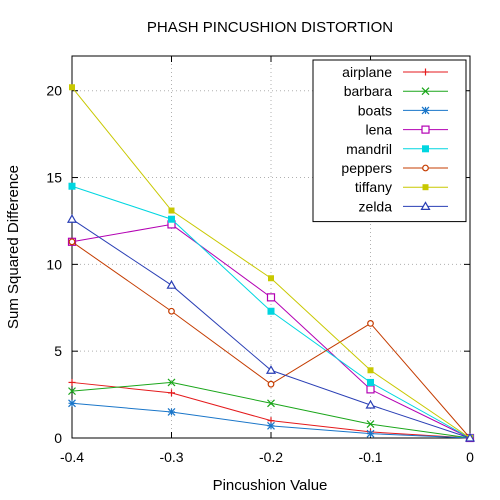  What do you see at coordinates (270, 485) in the screenshot?
I see `x-axis-label: Pincushion Value` at bounding box center [270, 485].